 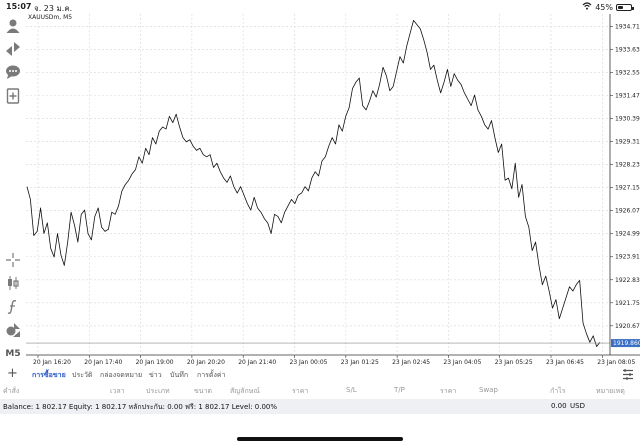 I want to click on x-tick-label: 23 Jan 02:45, so click(x=411, y=362).